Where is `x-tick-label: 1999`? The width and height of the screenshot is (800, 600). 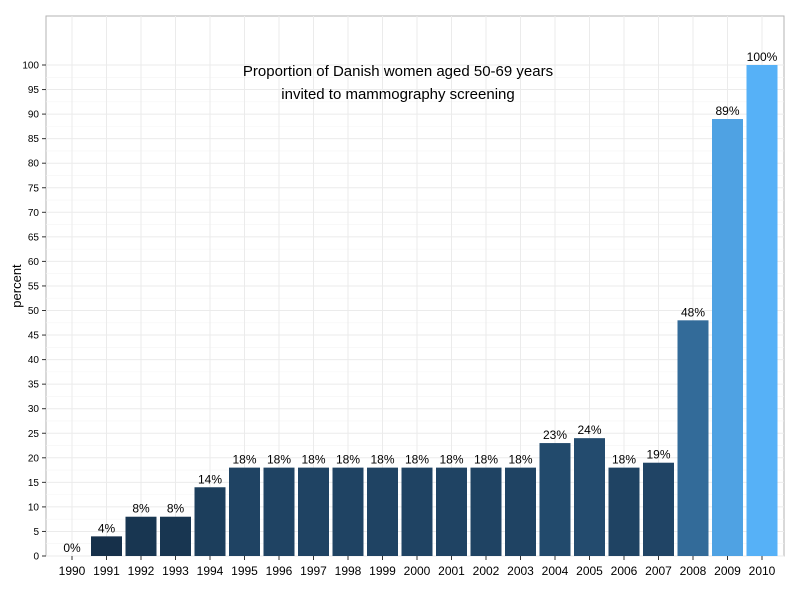
x-tick-label: 1999 is located at coordinates (382, 571).